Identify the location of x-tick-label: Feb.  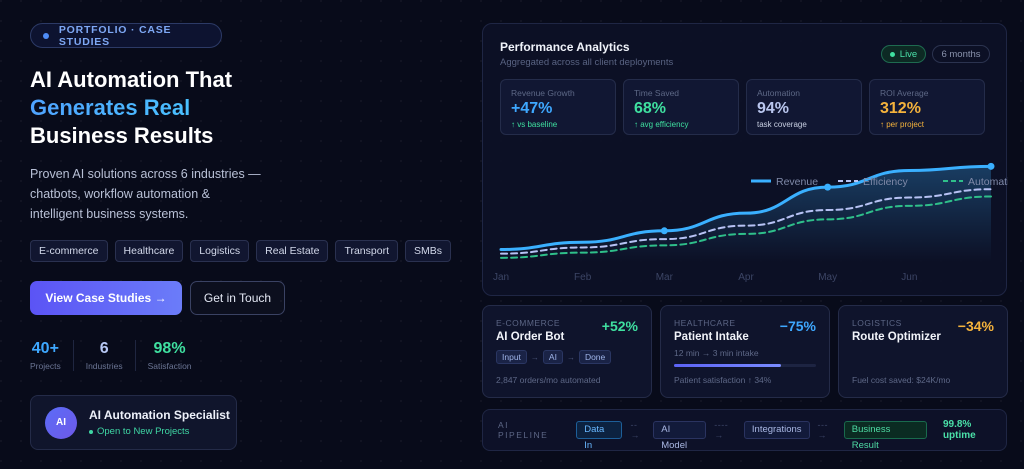
(583, 277).